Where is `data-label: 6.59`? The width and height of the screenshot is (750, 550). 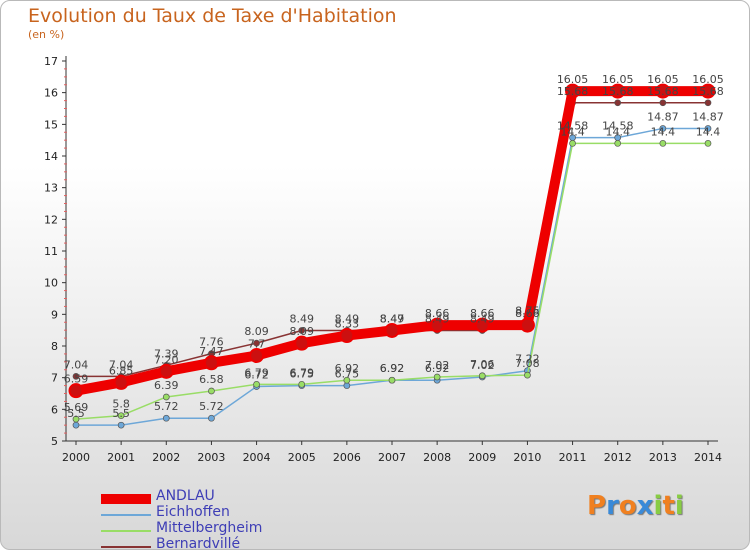
data-label: 6.59 is located at coordinates (76, 379).